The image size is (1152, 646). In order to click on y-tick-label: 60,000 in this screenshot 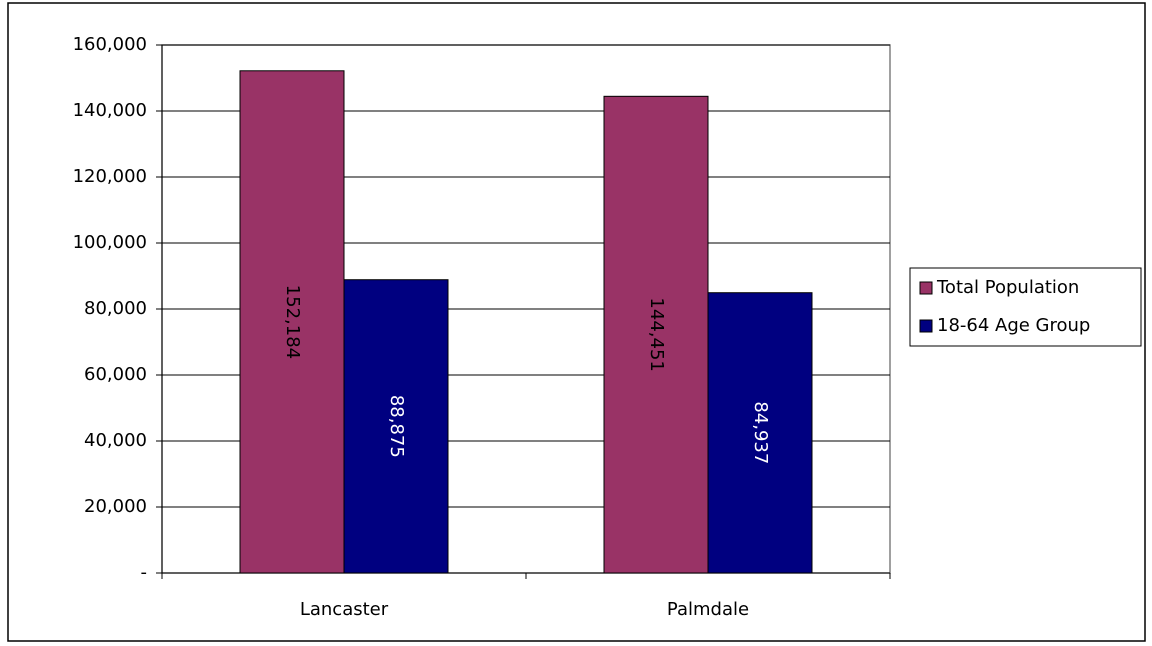, I will do `click(115, 374)`.